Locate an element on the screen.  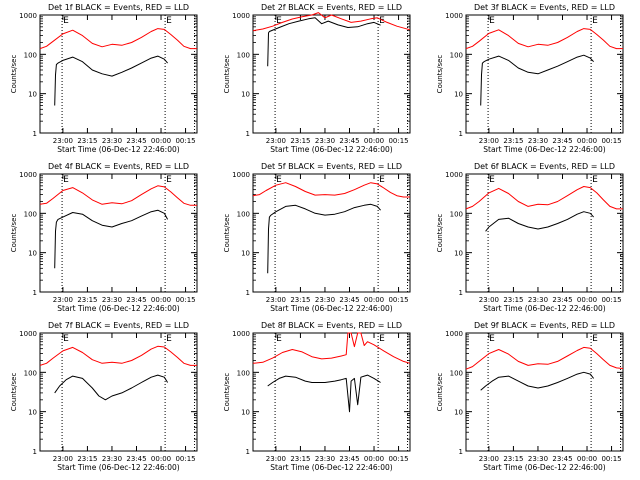
panel-title: Det 7f BLACK = Events, RED = LLD is located at coordinates (118, 325).